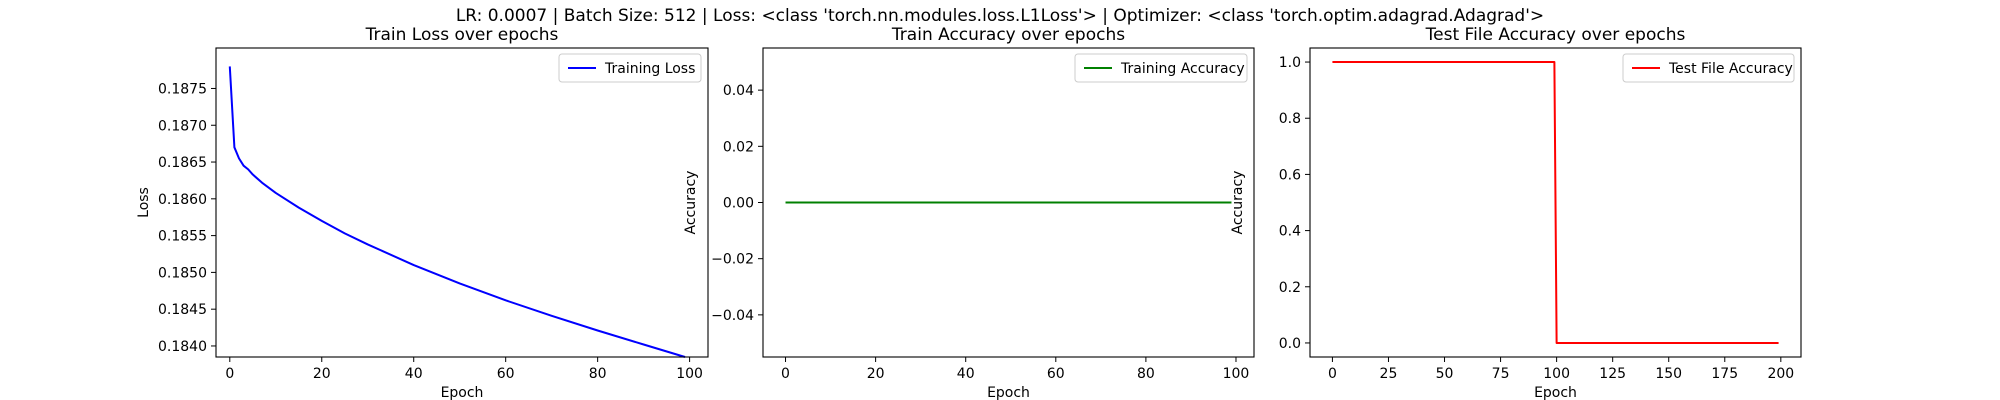  What do you see at coordinates (1612, 374) in the screenshot?
I see `x-tick-label: 125` at bounding box center [1612, 374].